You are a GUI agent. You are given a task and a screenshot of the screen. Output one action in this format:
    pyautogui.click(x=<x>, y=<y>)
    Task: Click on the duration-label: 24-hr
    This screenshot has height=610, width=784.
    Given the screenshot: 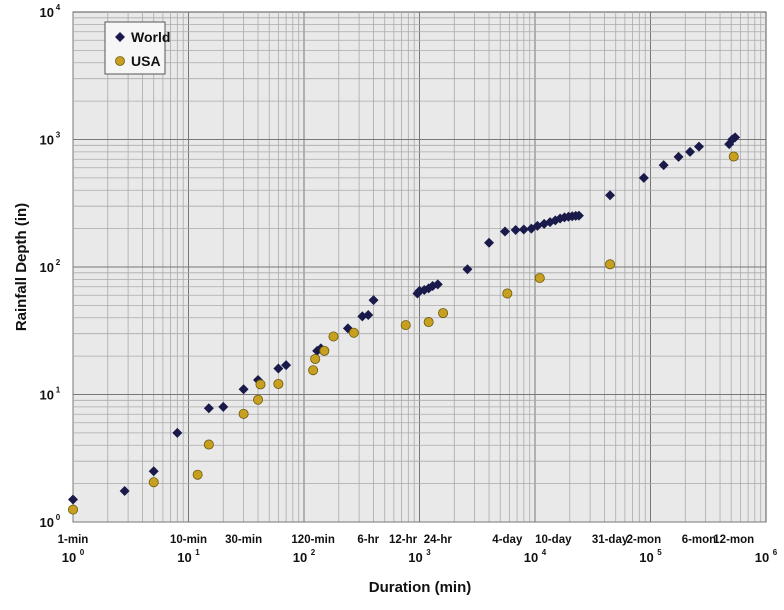 What is the action you would take?
    pyautogui.click(x=438, y=540)
    